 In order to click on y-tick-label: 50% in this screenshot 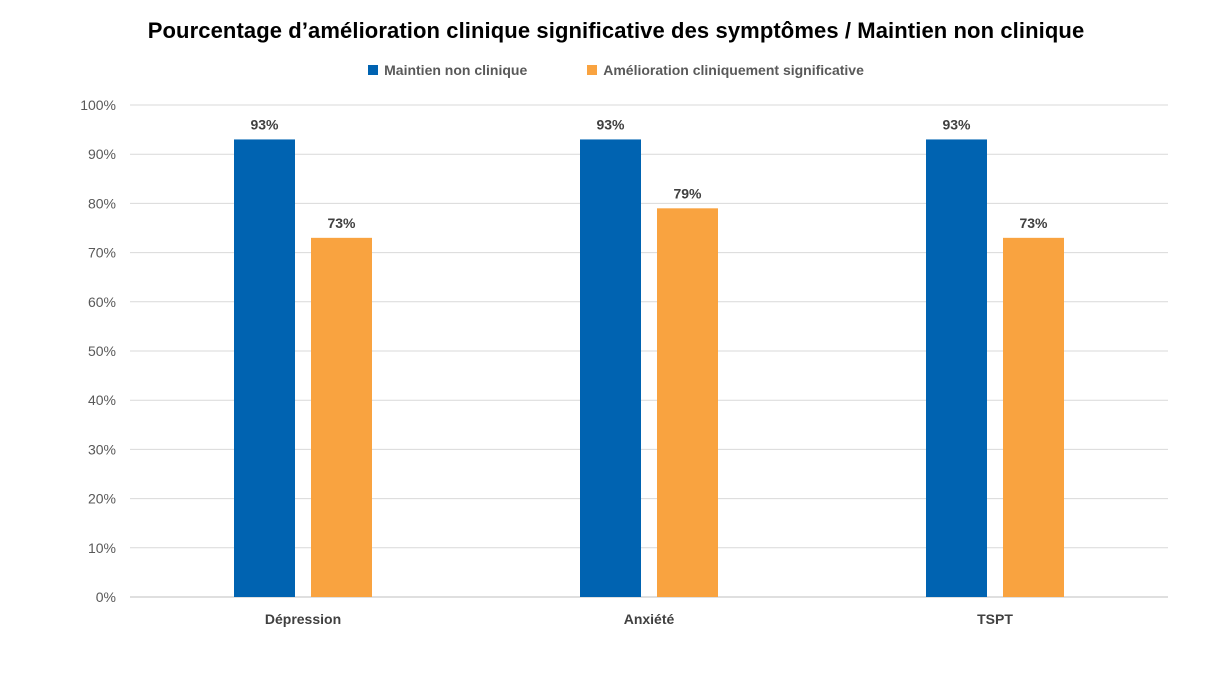, I will do `click(102, 351)`.